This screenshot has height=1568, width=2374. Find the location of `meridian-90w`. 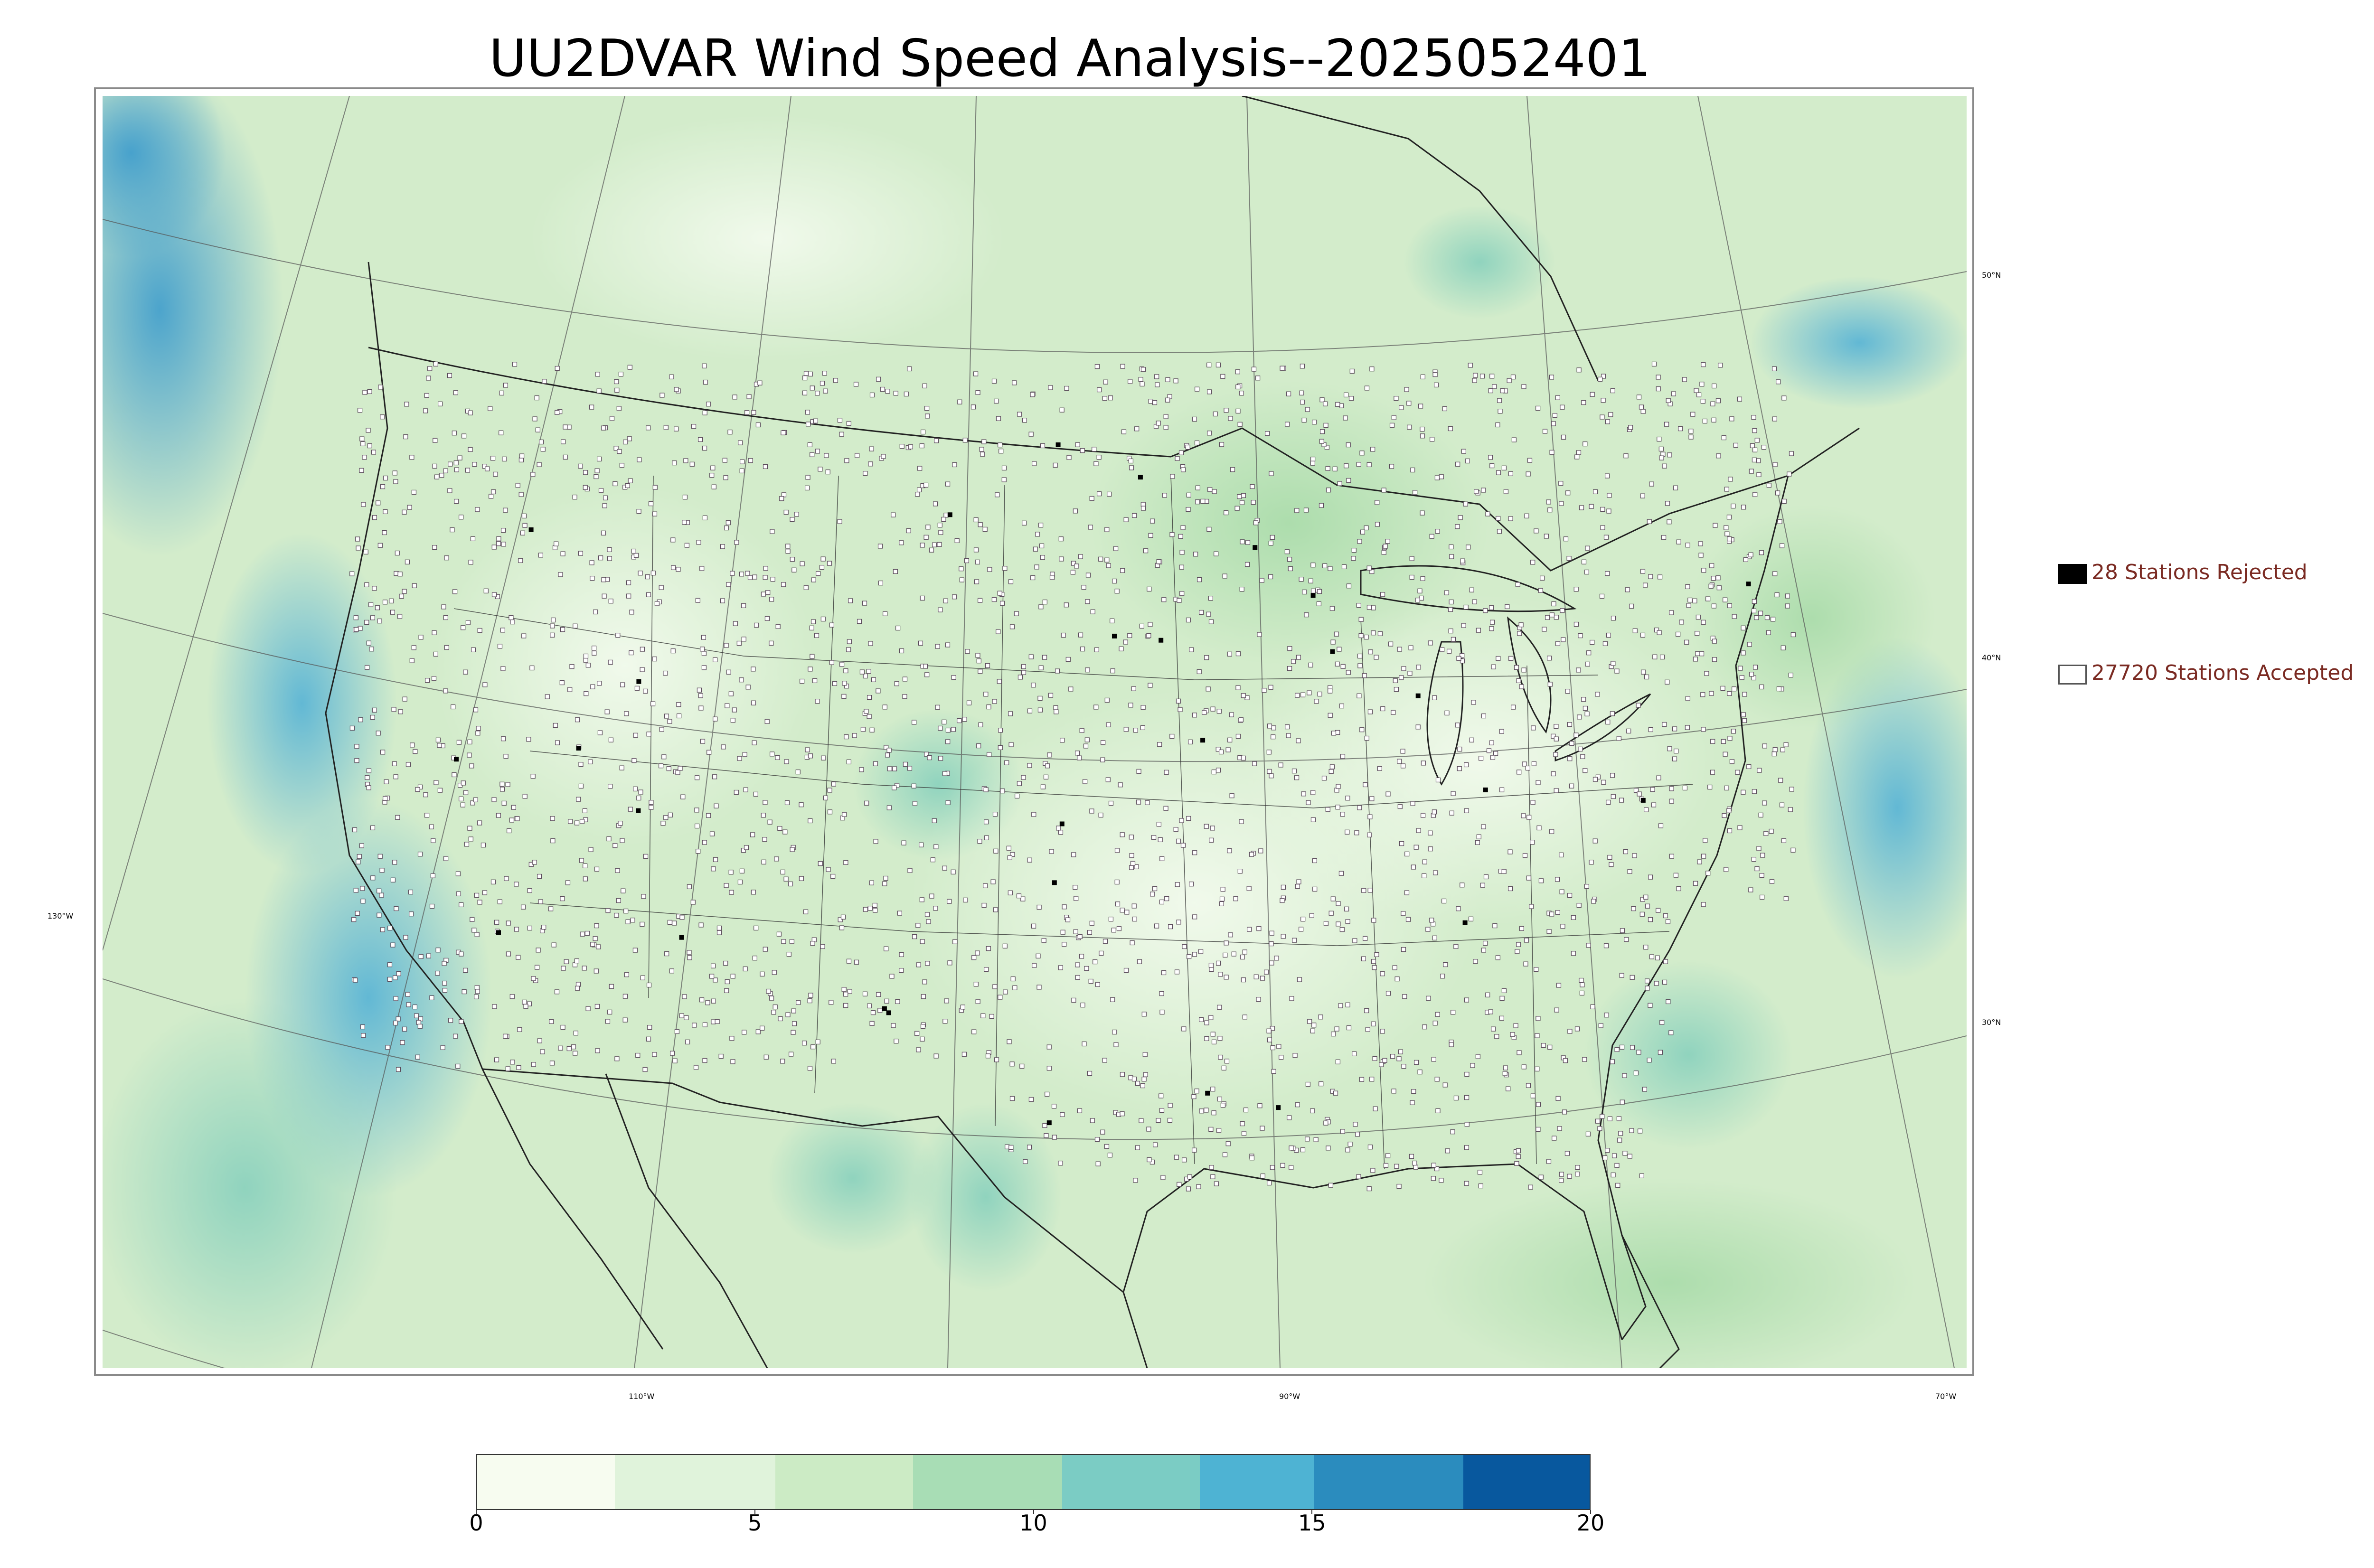

meridian-90w is located at coordinates (1263, 732).